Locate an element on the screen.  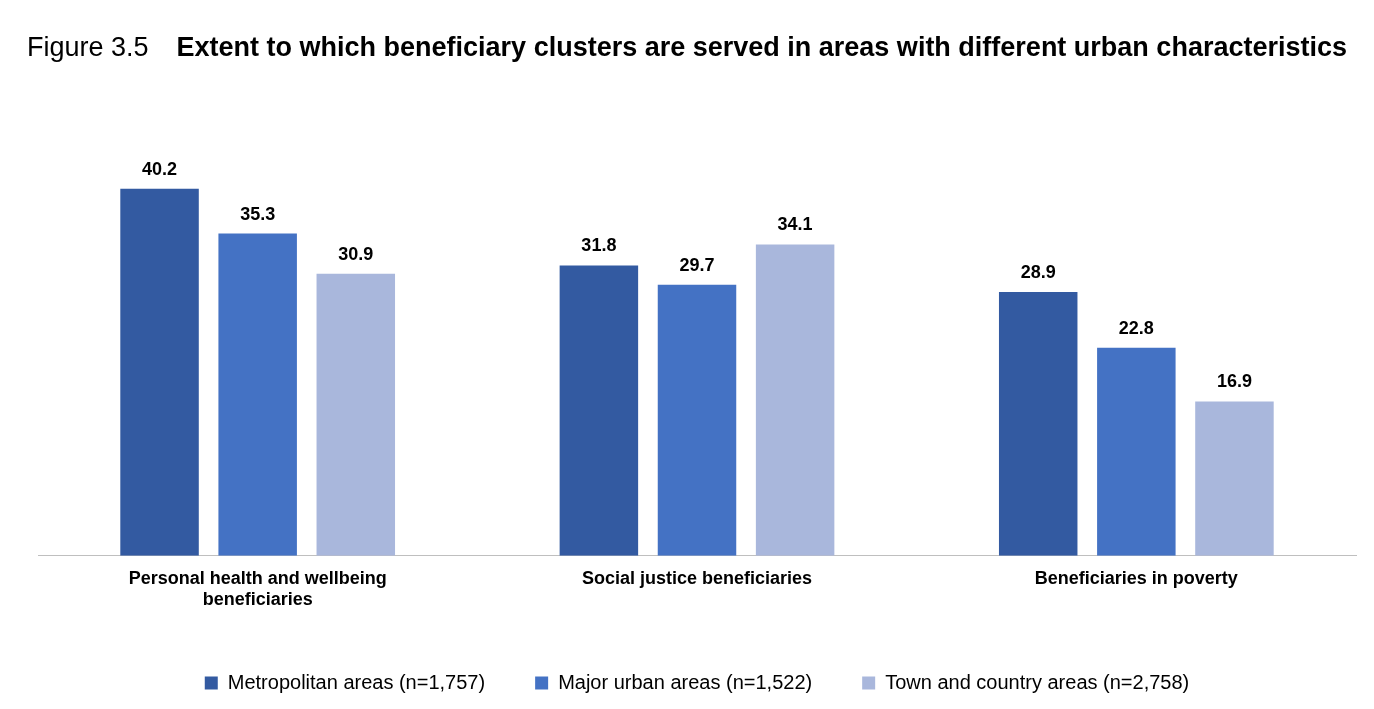
data-label: 30.9 is located at coordinates (356, 253).